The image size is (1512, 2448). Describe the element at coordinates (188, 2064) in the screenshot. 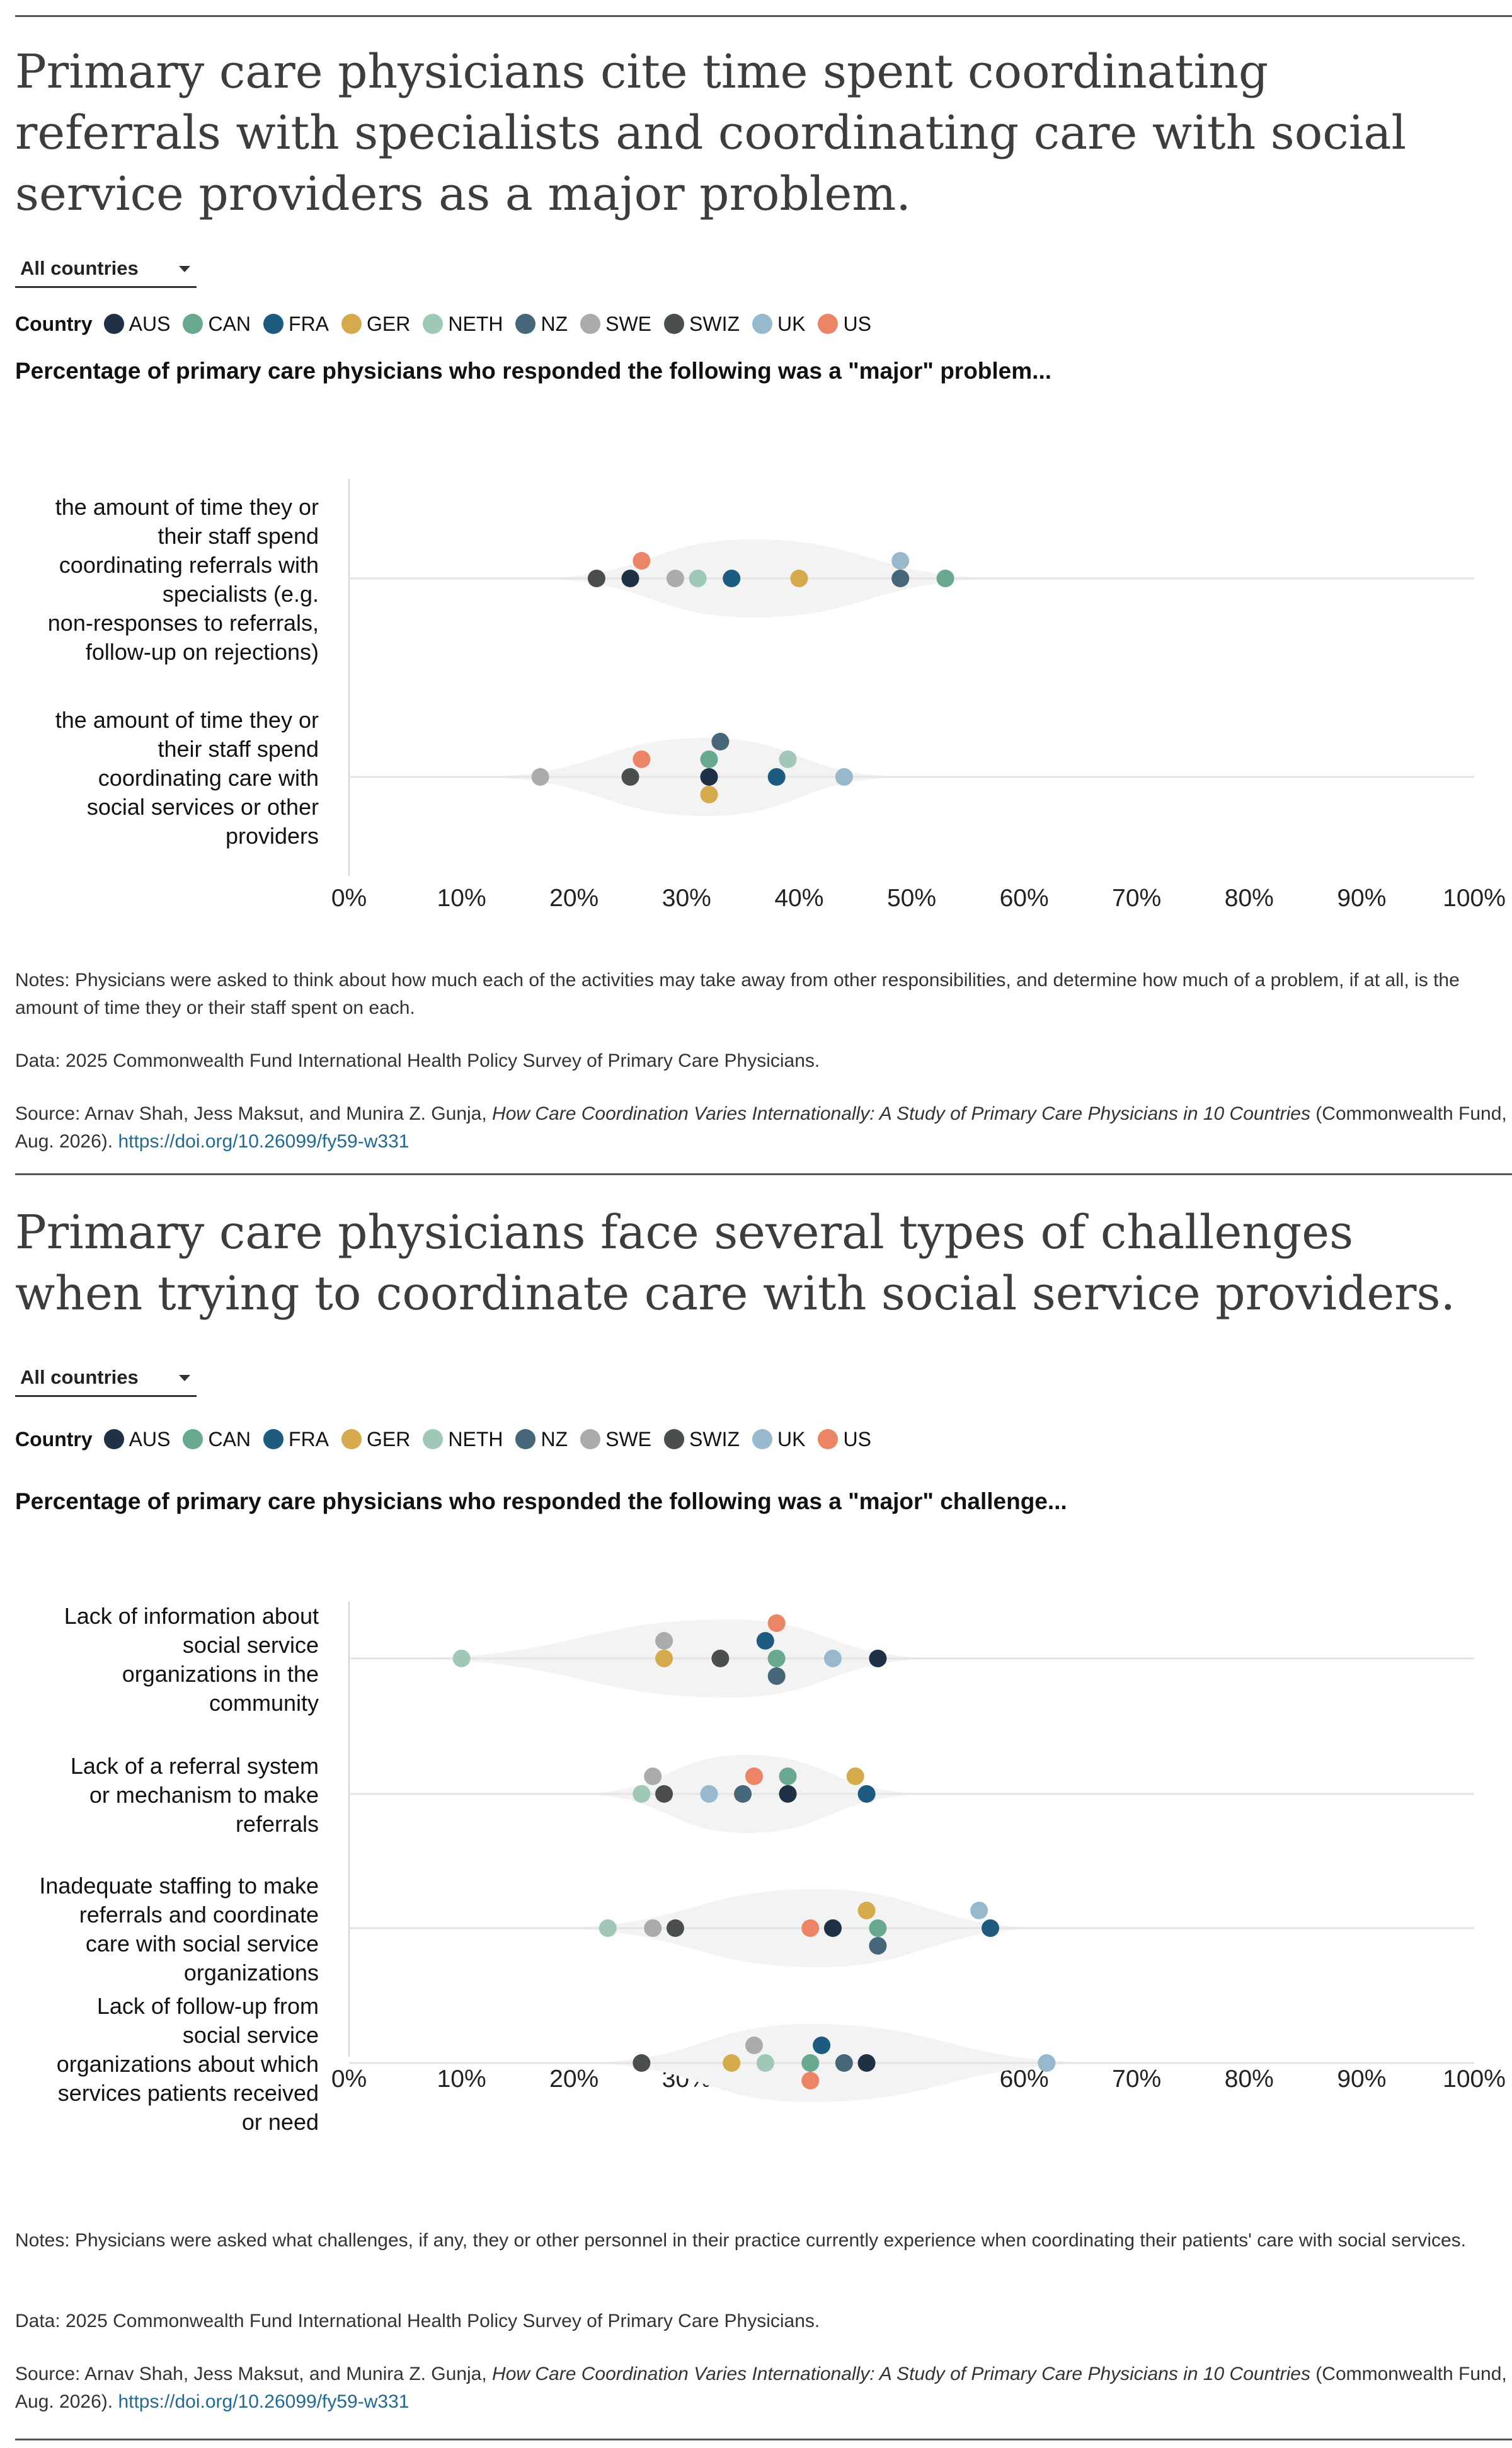

I see `category-label-line: organizations about which` at that location.